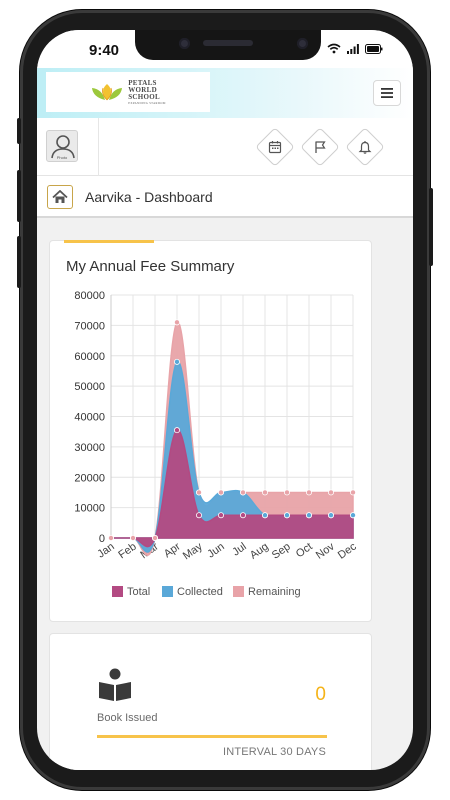 The image size is (450, 800). Describe the element at coordinates (193, 551) in the screenshot. I see `x-tick-label: May` at that location.